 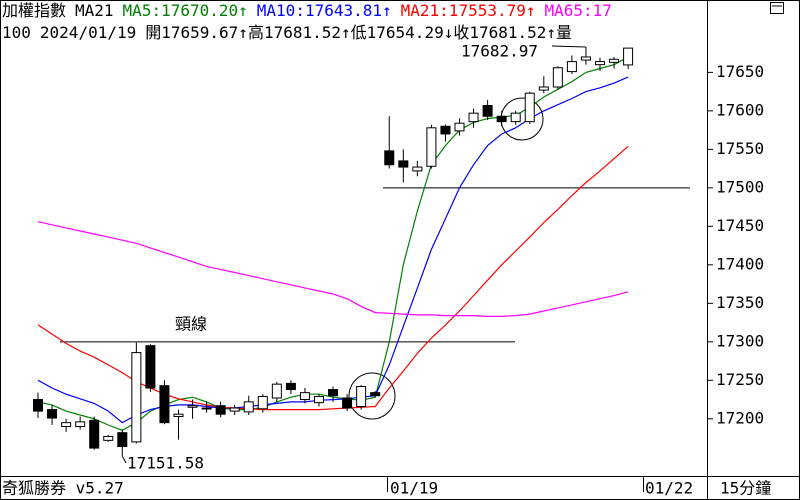 I want to click on legend-entry: MA21:17553.79↑, so click(x=468, y=10).